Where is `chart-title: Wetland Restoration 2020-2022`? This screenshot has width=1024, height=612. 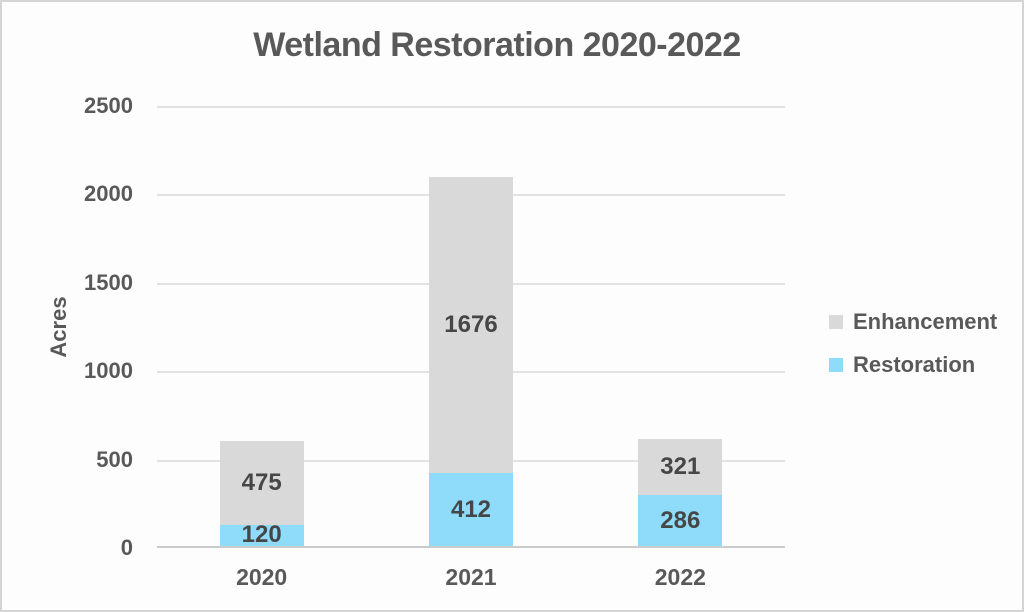
chart-title: Wetland Restoration 2020-2022 is located at coordinates (497, 45).